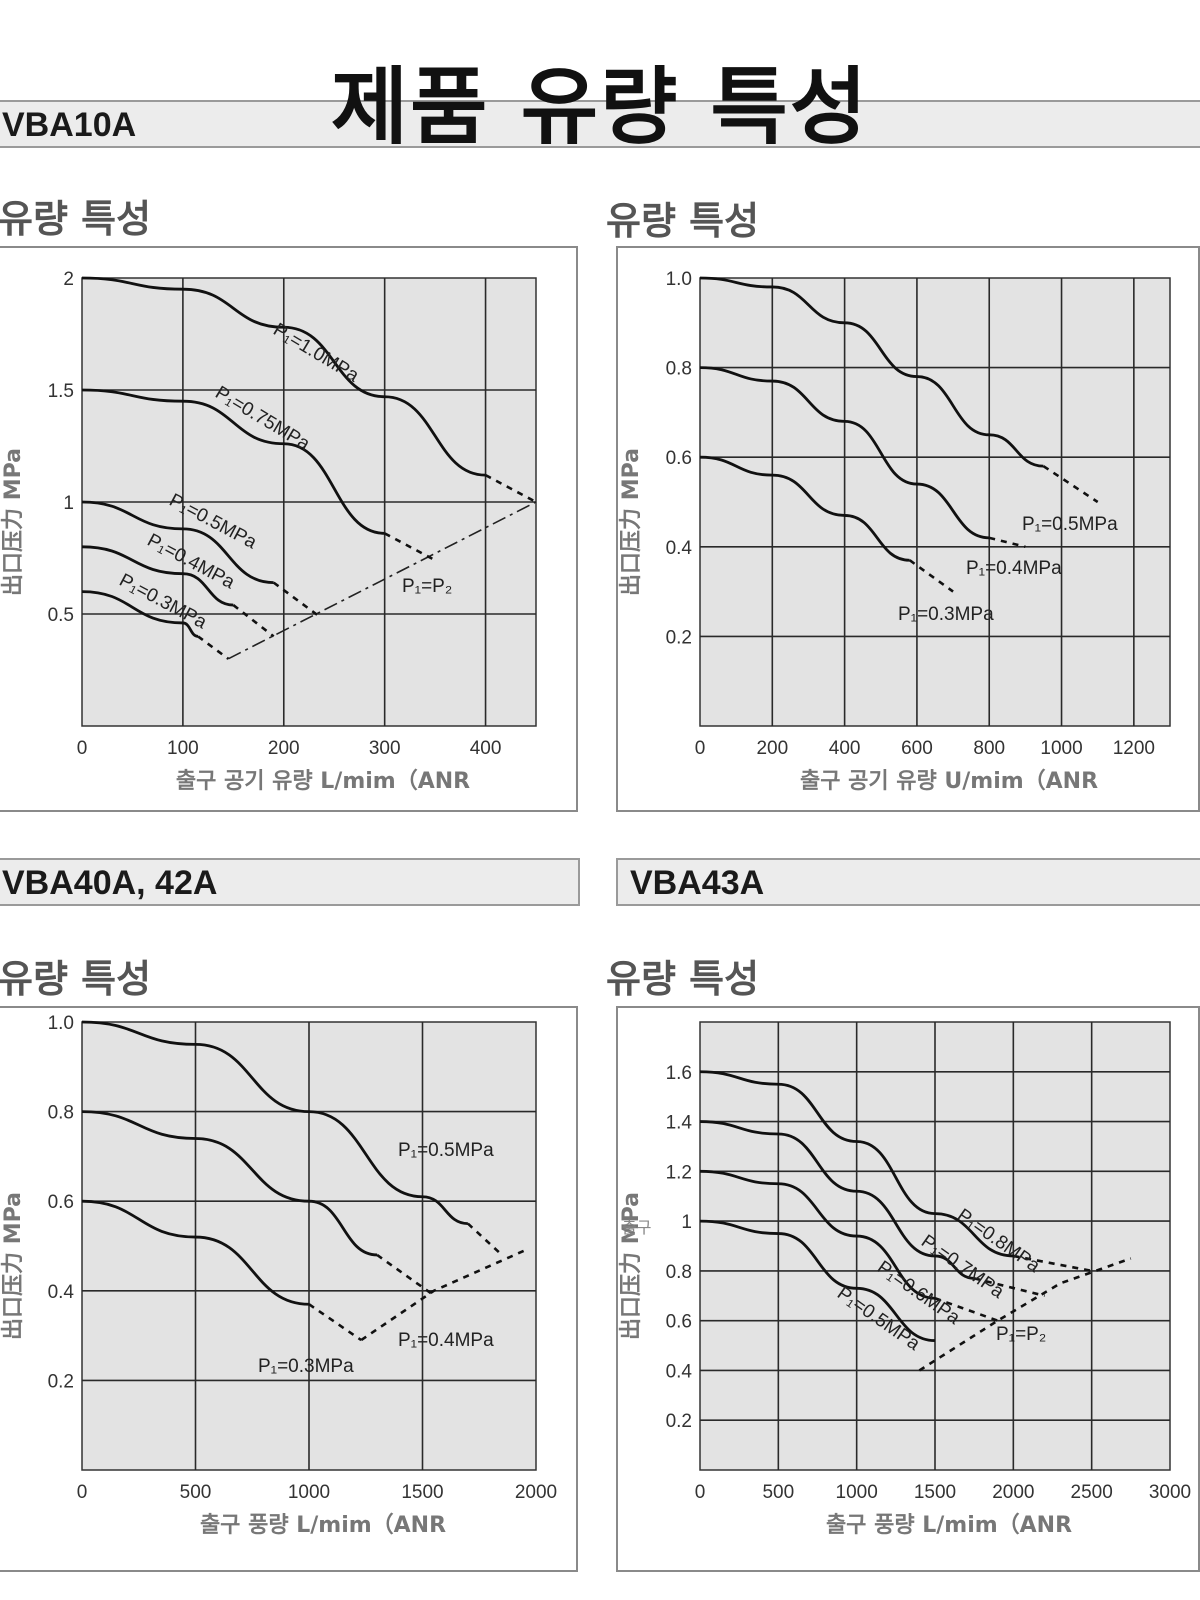 This screenshot has width=1200, height=1600. Describe the element at coordinates (917, 748) in the screenshot. I see `x-tick-label: 600` at that location.